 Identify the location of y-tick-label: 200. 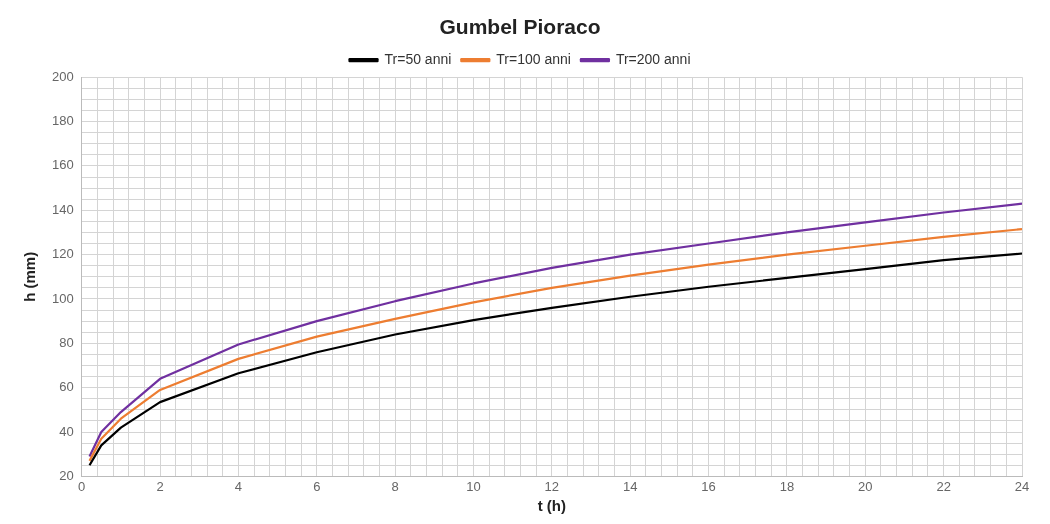
(62, 76).